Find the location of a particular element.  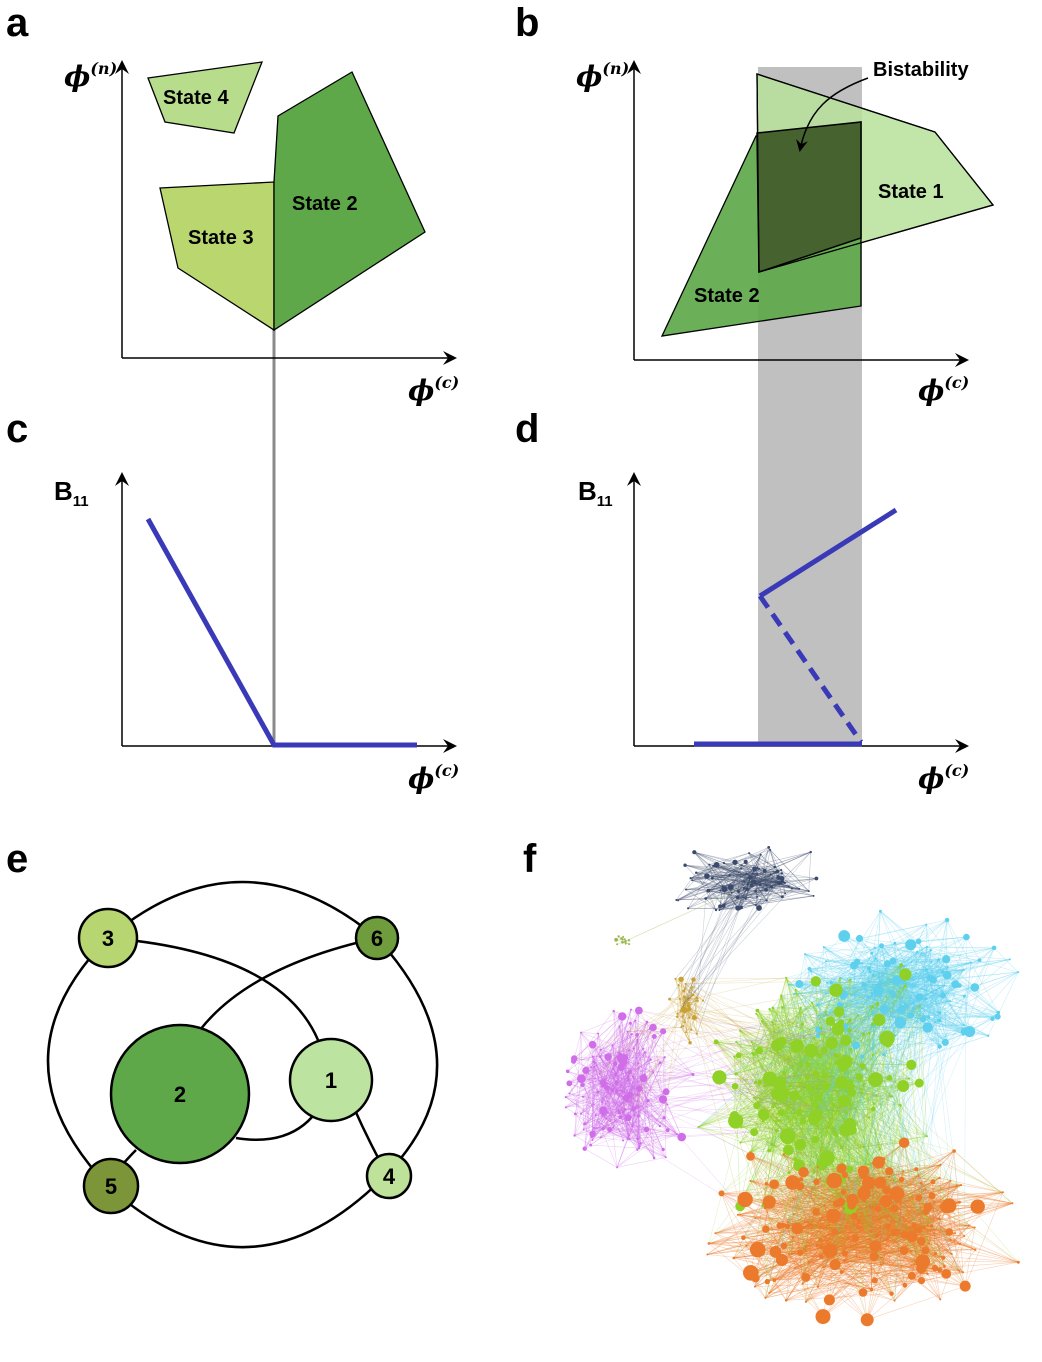

panel-d: d B11 ϕ(c) is located at coordinates (742, 601).